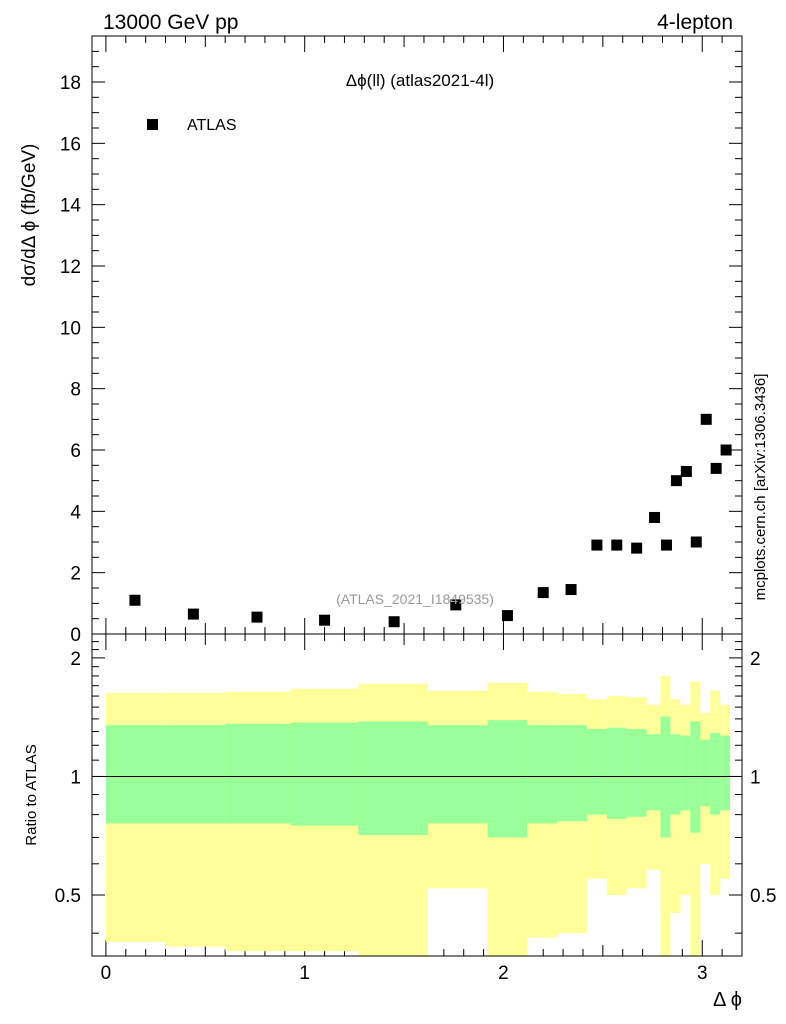  Describe the element at coordinates (212, 125) in the screenshot. I see `legend-label: ATLAS` at that location.